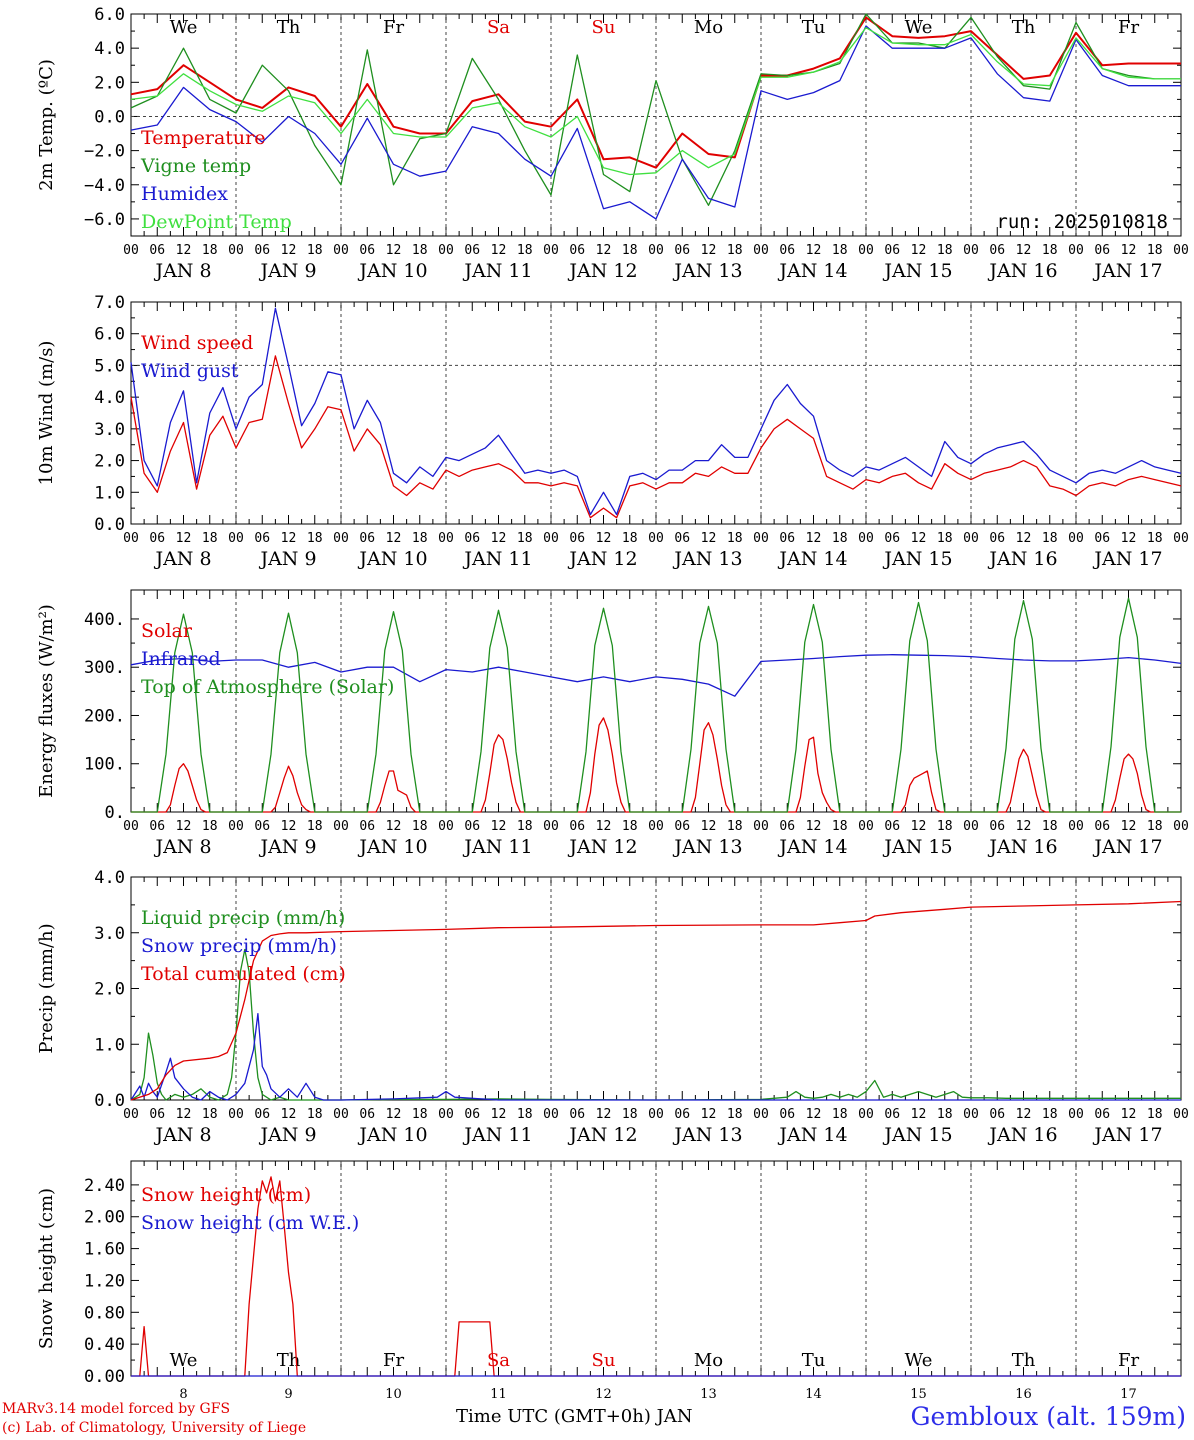  I want to click on panel2-ytick-label: 5.0, so click(109, 366).